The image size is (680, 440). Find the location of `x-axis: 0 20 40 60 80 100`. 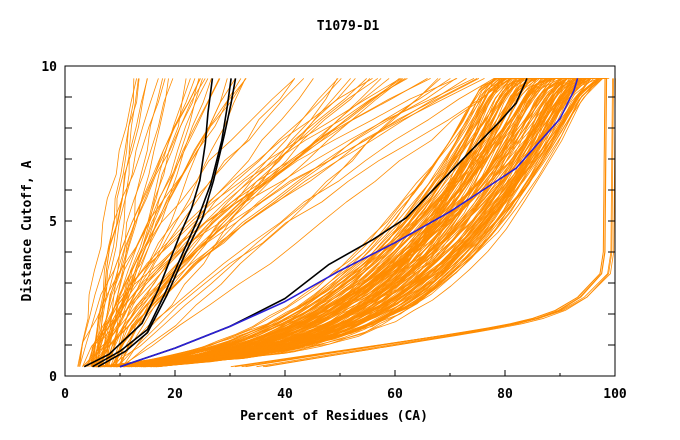

x-axis: 0 20 40 60 80 100 is located at coordinates (344, 386).